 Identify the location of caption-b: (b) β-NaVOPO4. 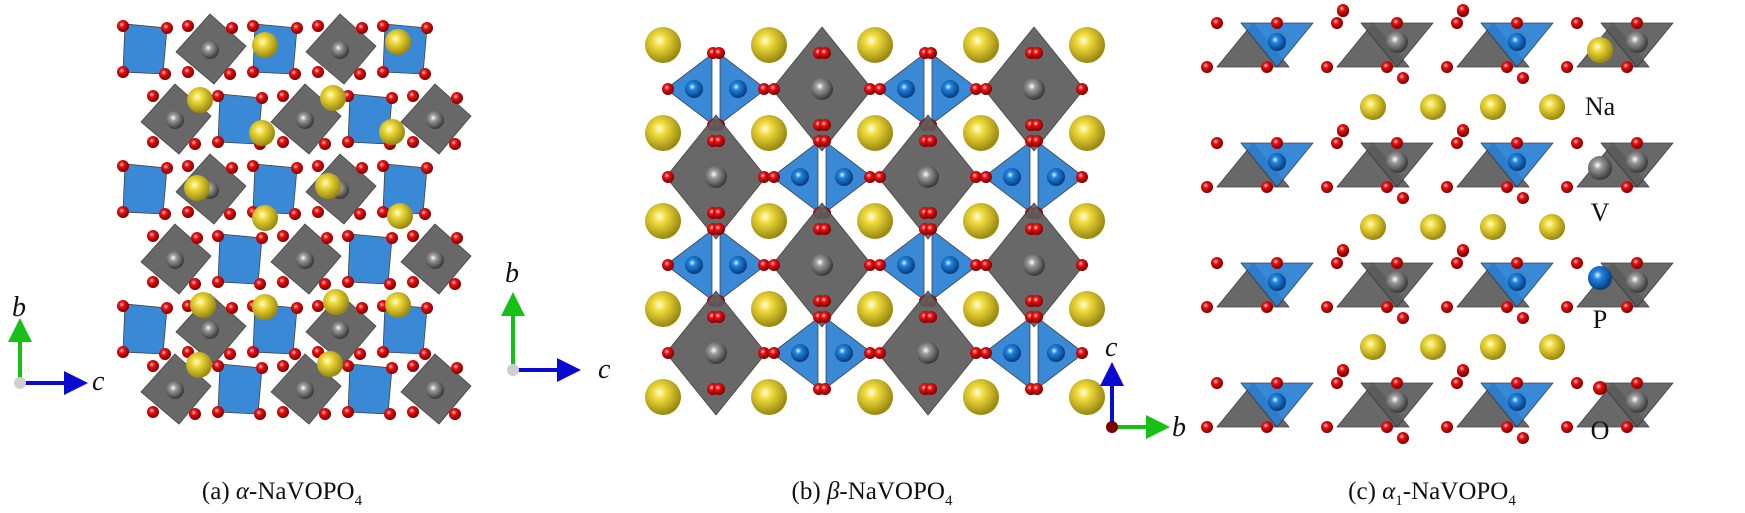
(872, 493).